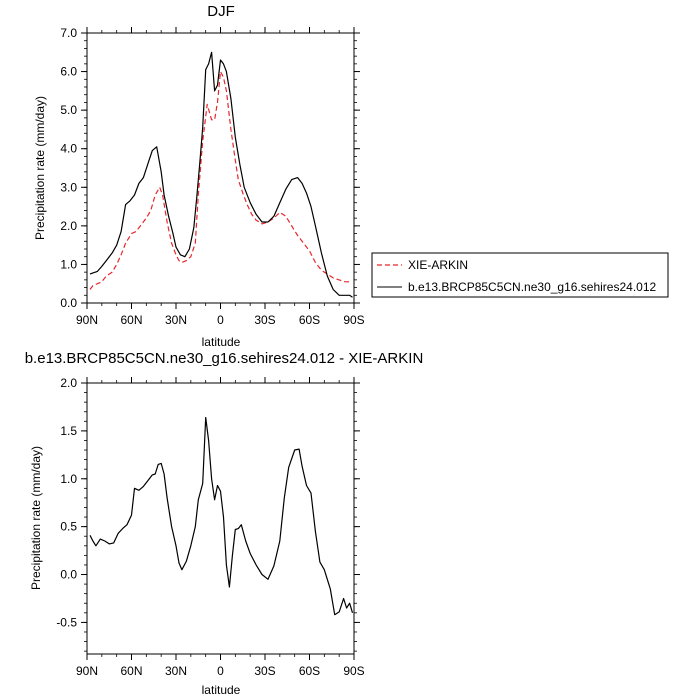 The height and width of the screenshot is (700, 700). Describe the element at coordinates (66, 622) in the screenshot. I see `y-tick-label: -0.5` at that location.